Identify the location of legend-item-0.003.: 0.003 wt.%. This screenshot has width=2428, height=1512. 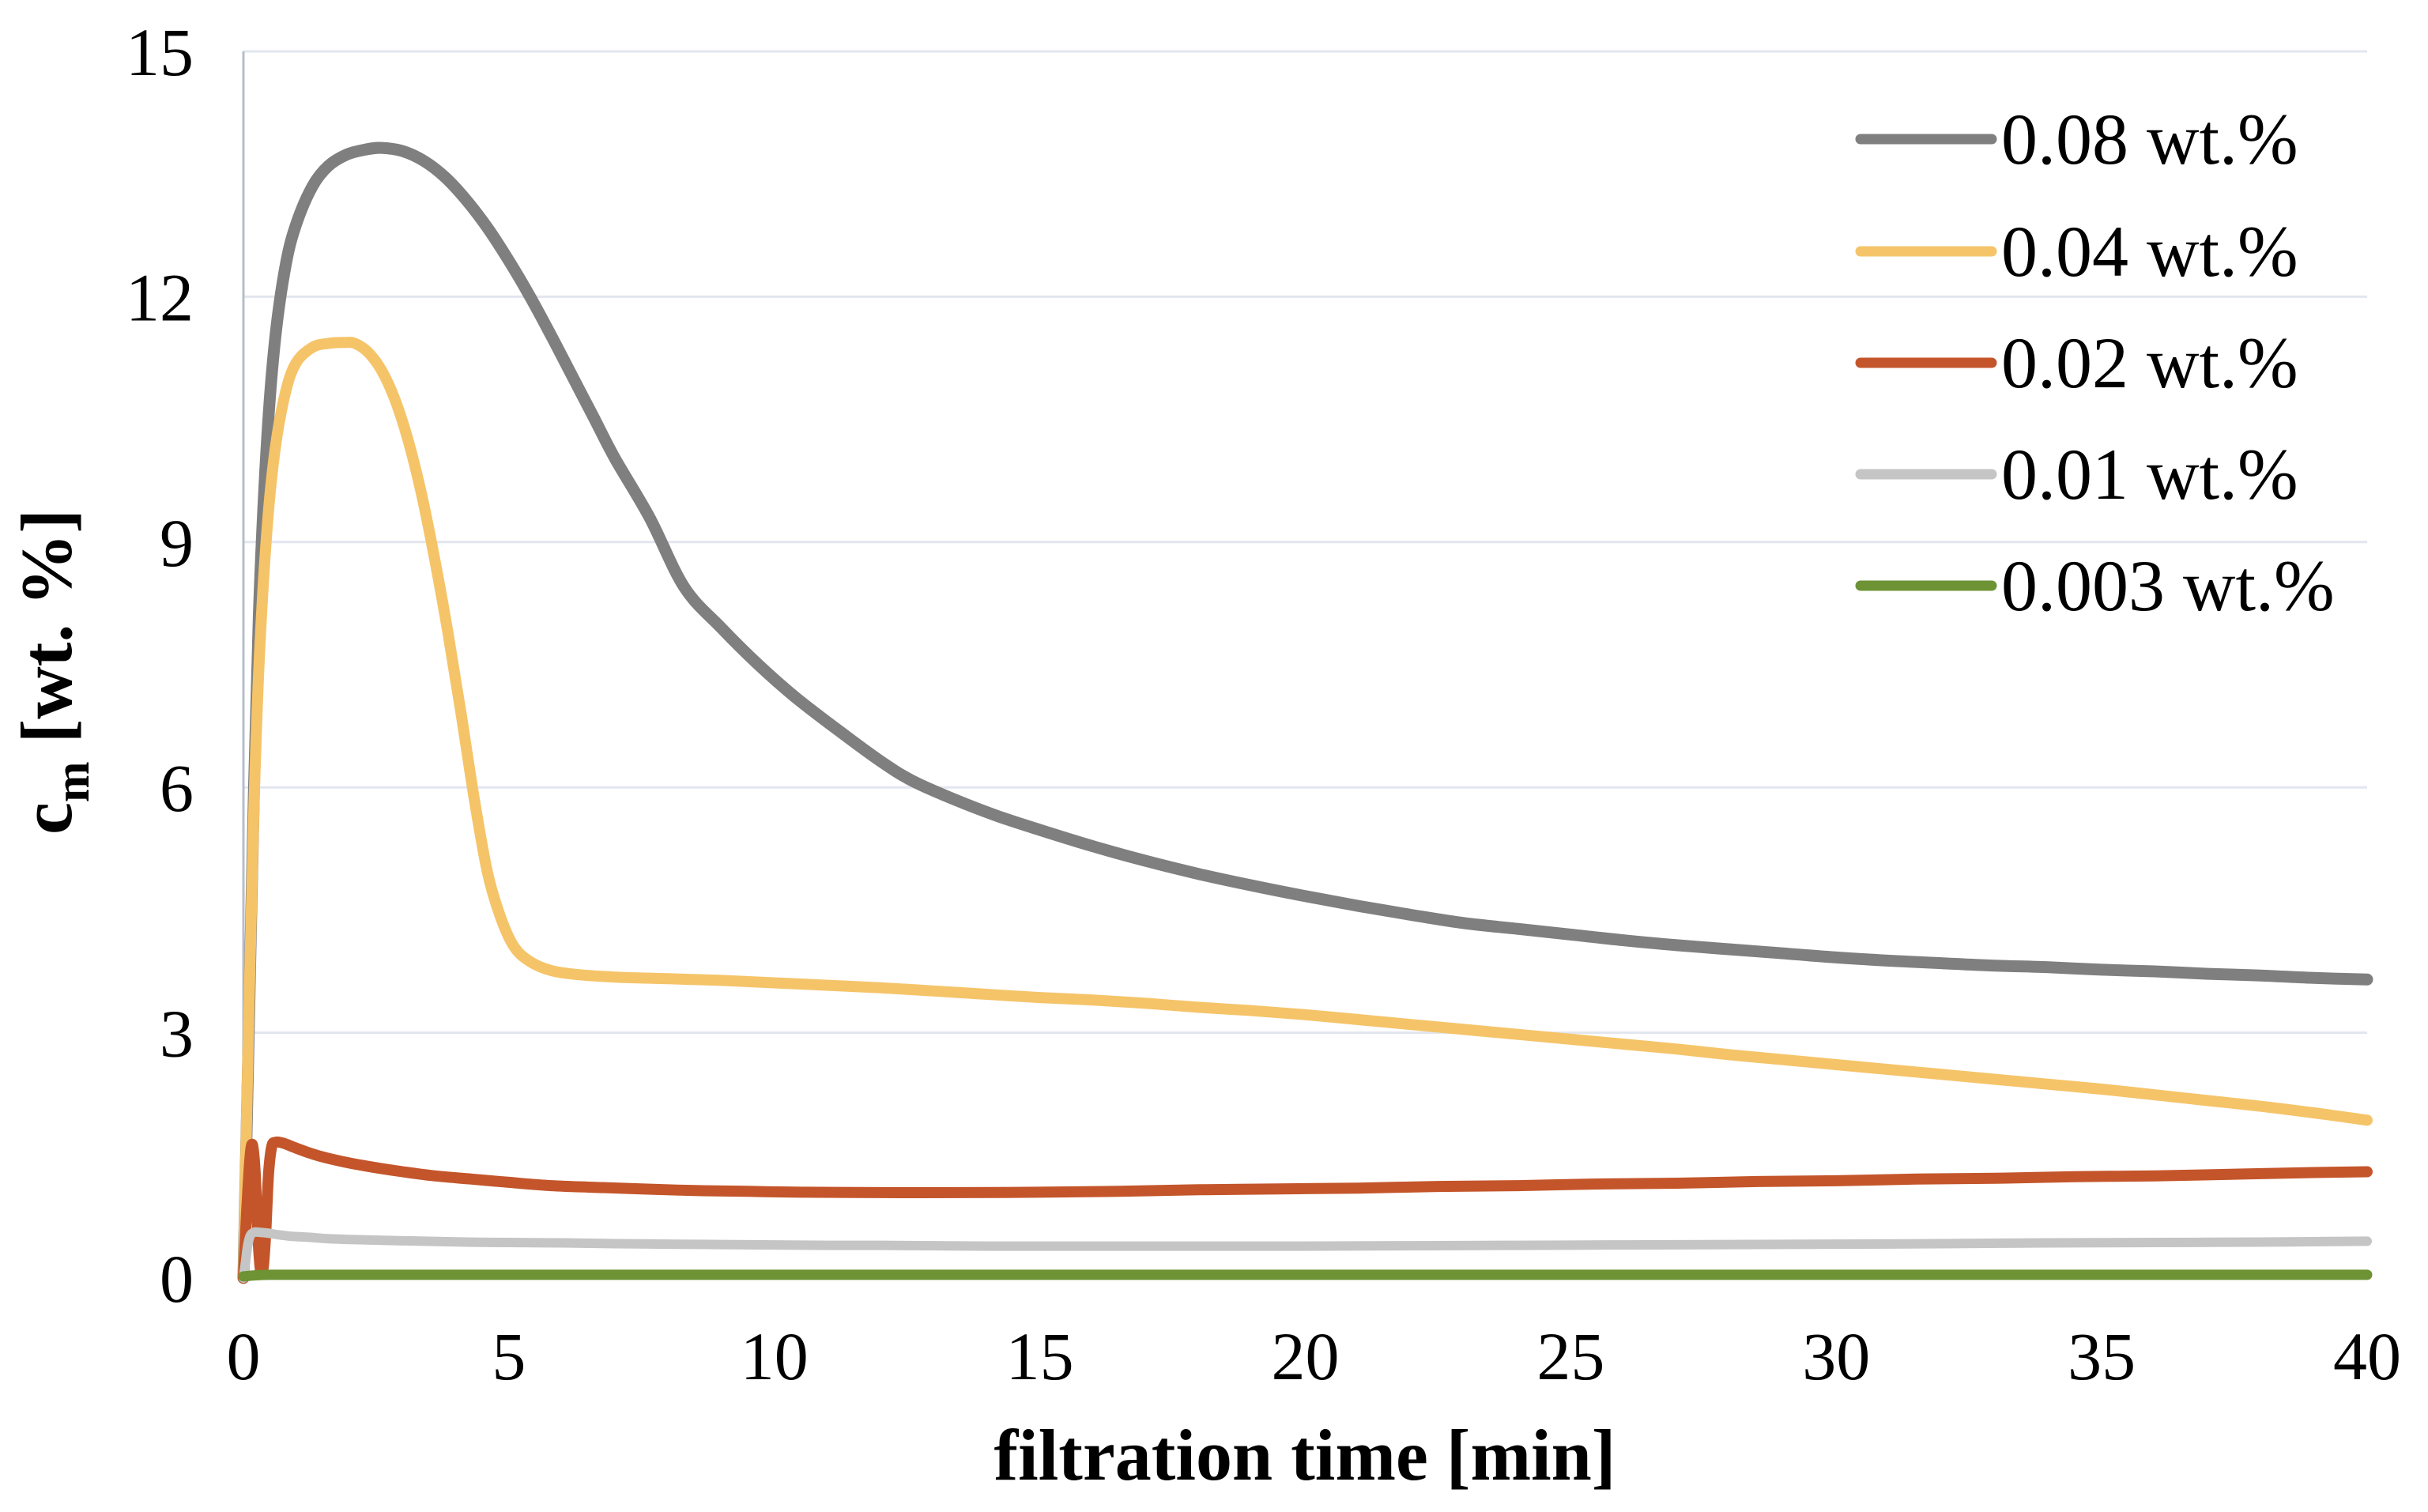
(2095, 585).